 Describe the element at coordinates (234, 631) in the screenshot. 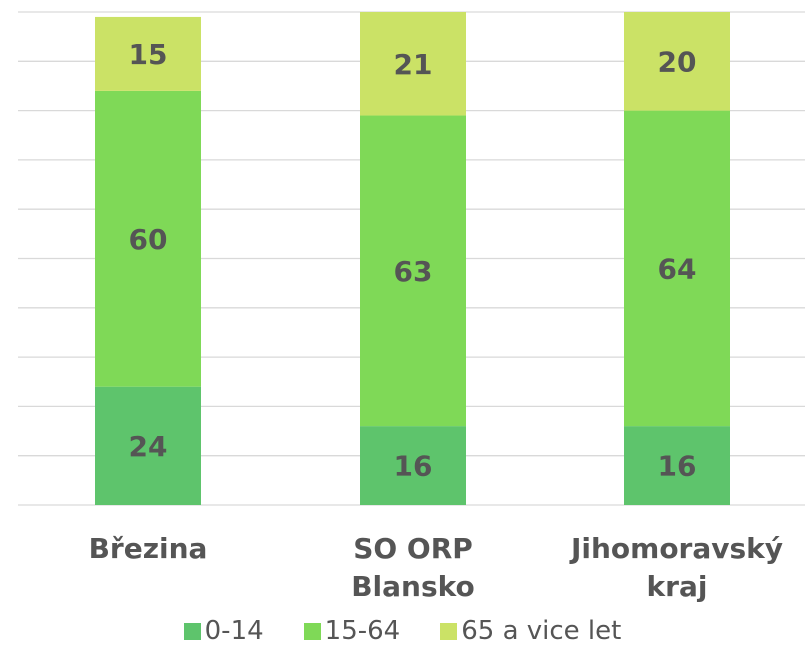

I see `legend-label: 0-14` at that location.